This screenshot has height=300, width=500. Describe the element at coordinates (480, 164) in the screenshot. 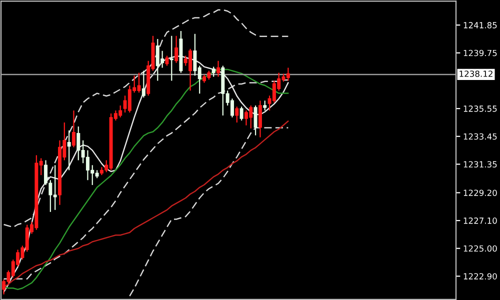

I see `y-tick-label: 1231.35` at that location.